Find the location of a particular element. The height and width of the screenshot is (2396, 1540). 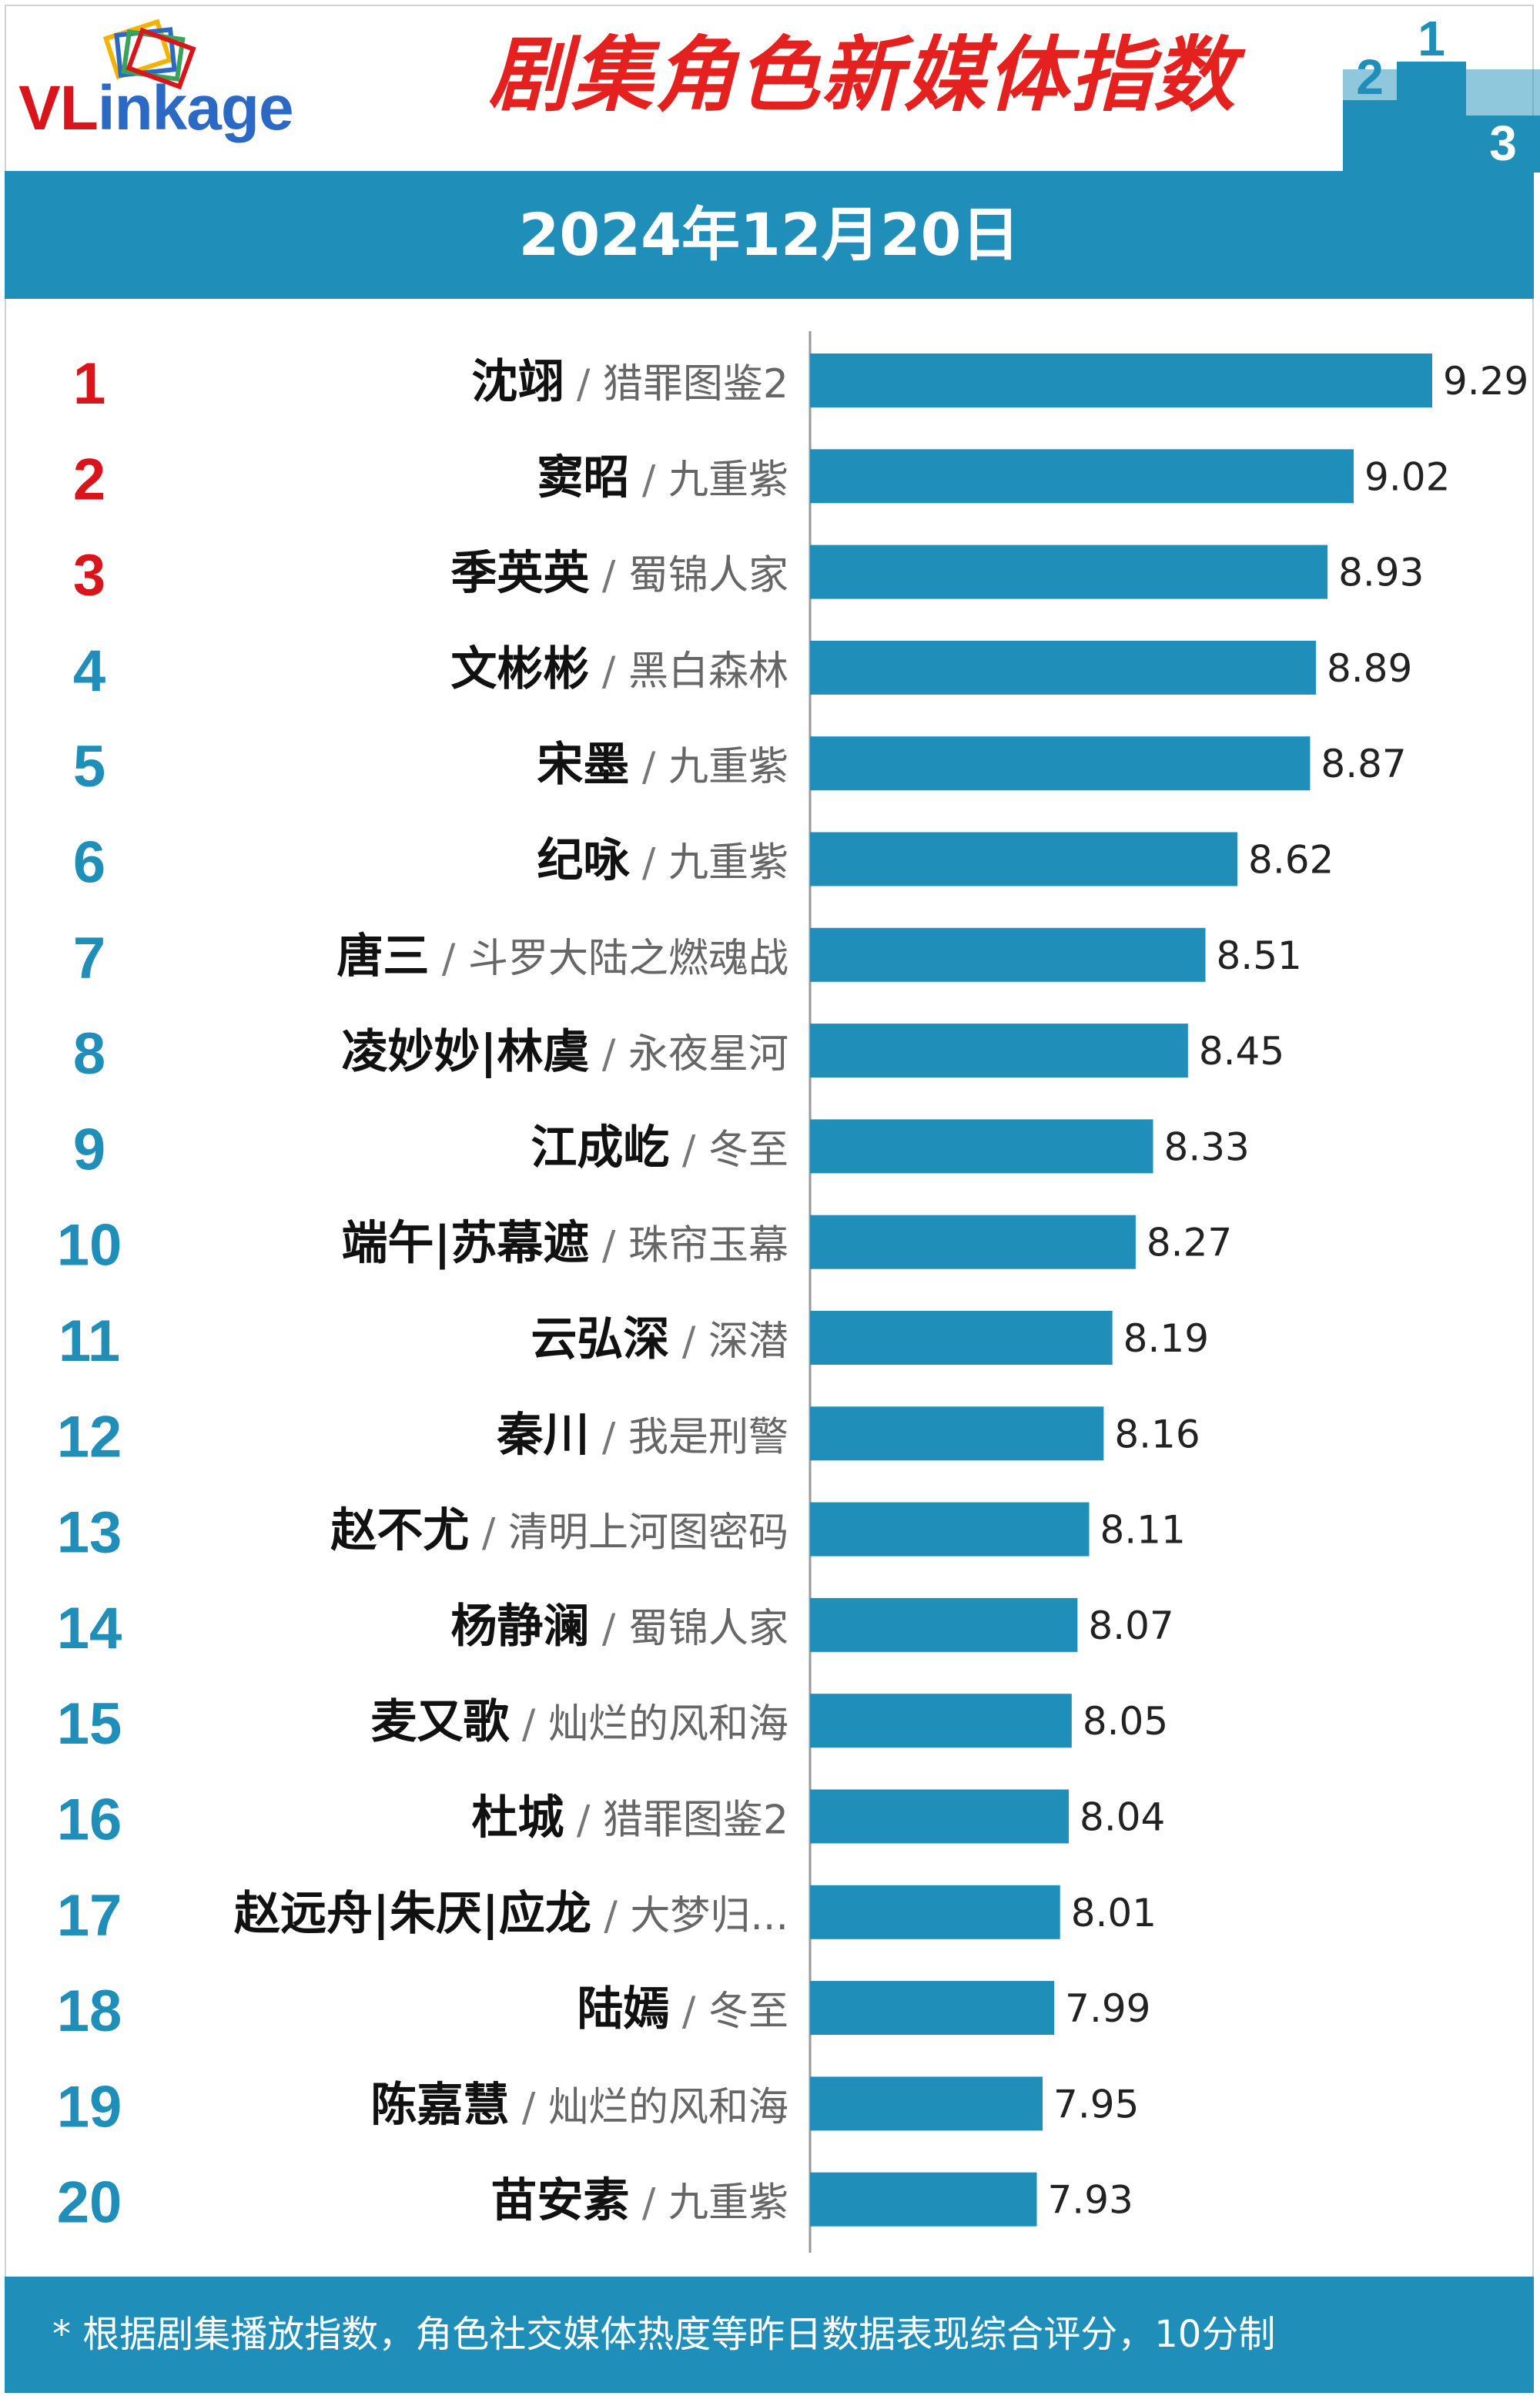

value-label: 8.33 is located at coordinates (1207, 1146).